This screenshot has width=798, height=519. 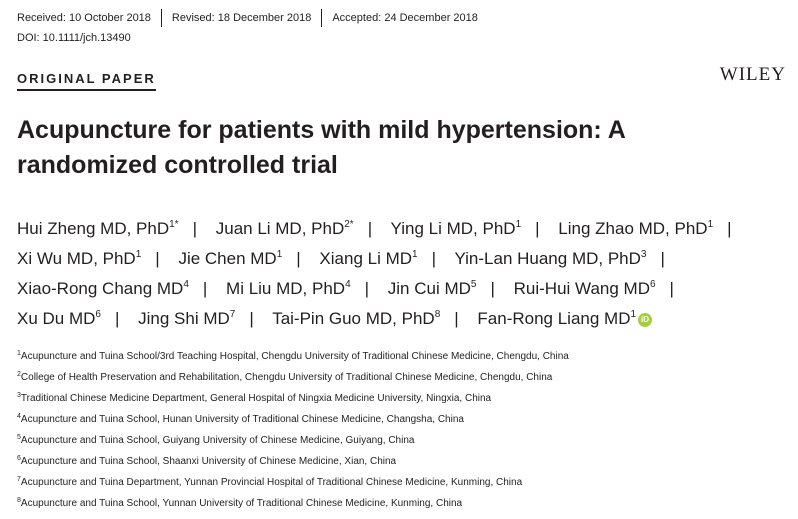 I want to click on author: Tai-Pin Guo MD, PhD8, so click(x=356, y=318).